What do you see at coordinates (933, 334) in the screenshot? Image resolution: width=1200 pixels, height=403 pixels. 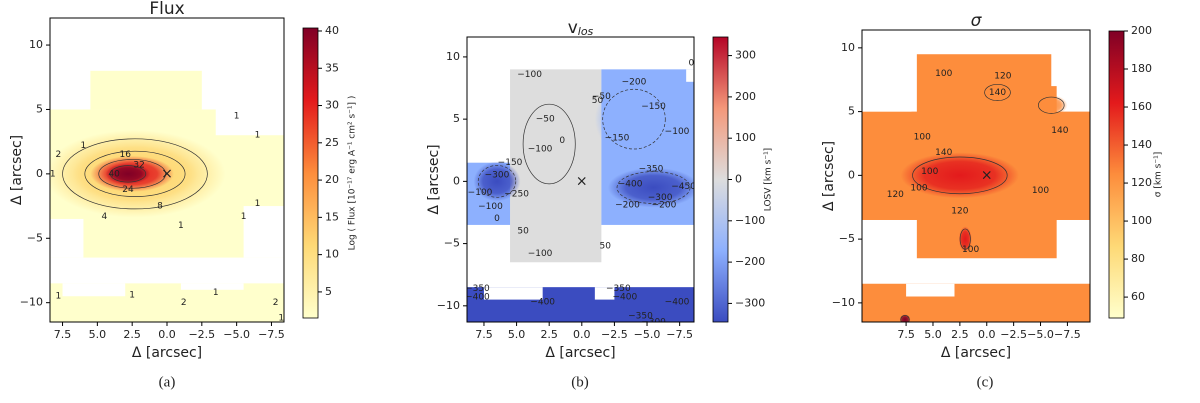 I see `x-tick-label: 5.0` at bounding box center [933, 334].